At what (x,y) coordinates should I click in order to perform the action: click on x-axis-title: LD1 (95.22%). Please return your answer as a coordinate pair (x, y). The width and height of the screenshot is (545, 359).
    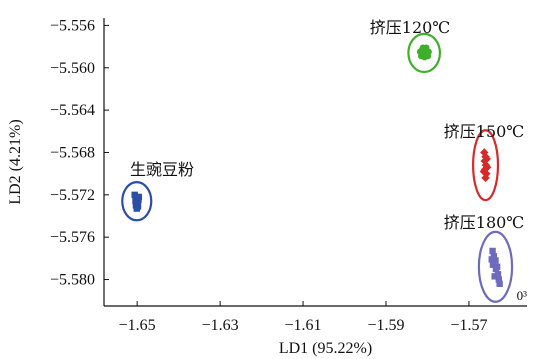
    Looking at the image, I should click on (325, 348).